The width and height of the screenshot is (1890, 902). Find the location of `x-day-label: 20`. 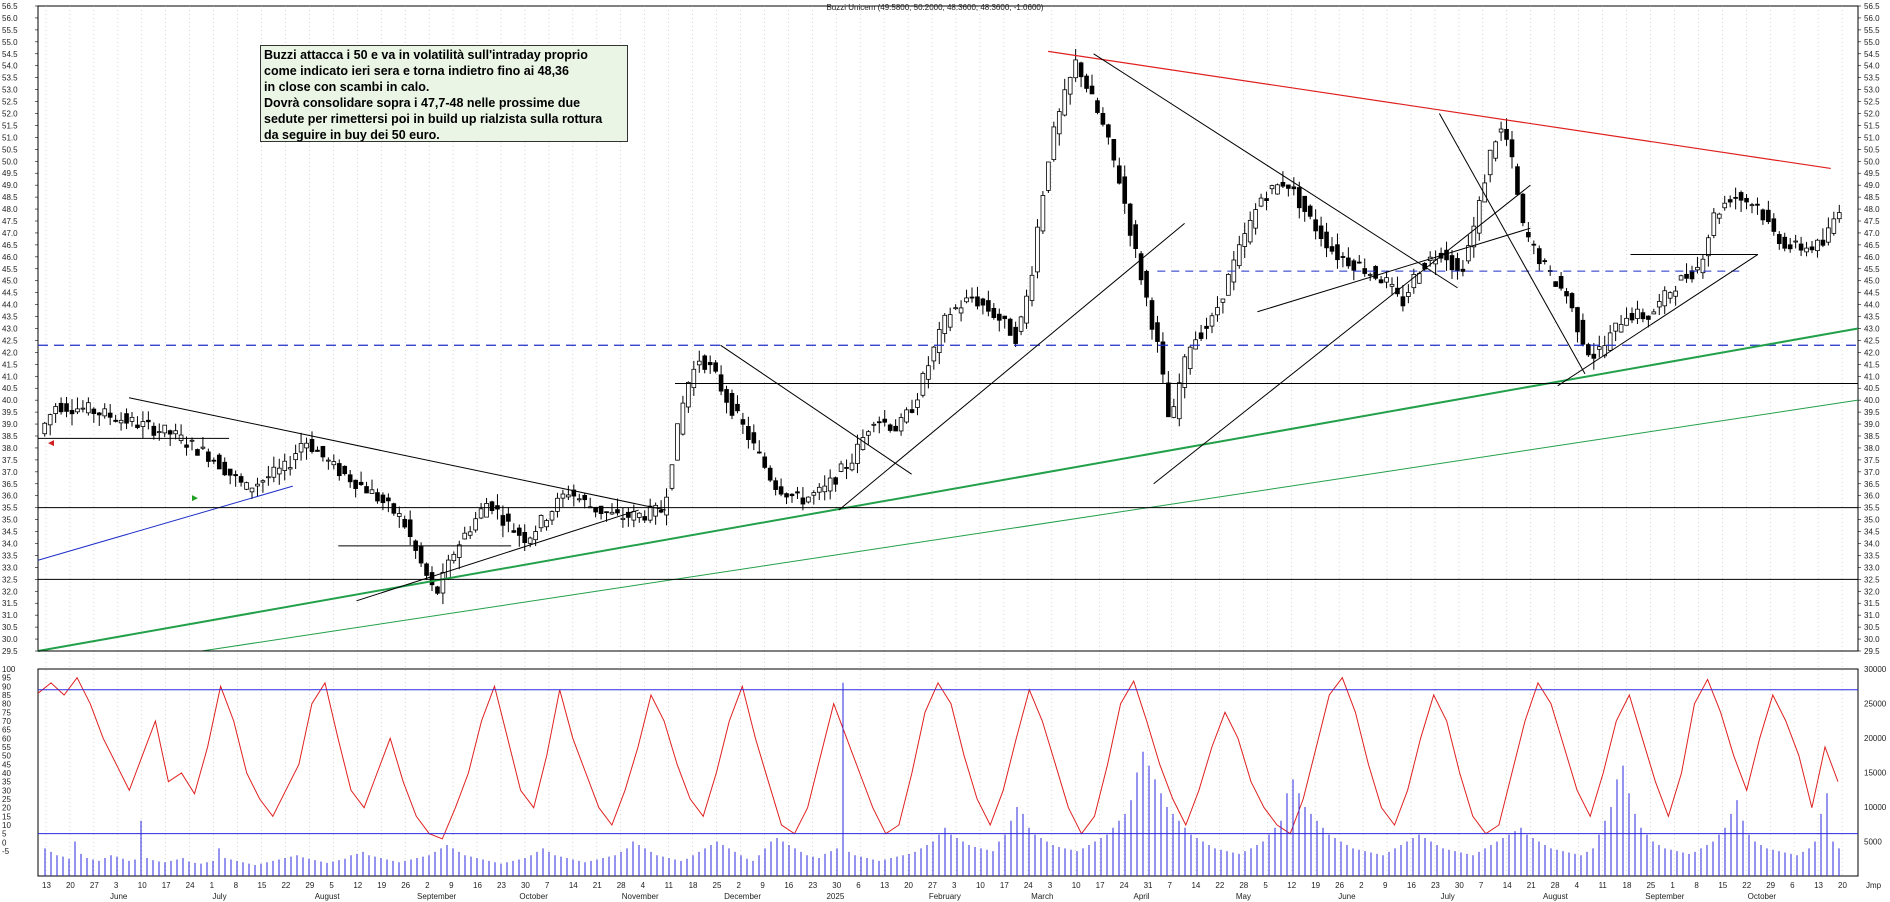

x-day-label: 20 is located at coordinates (70, 885).